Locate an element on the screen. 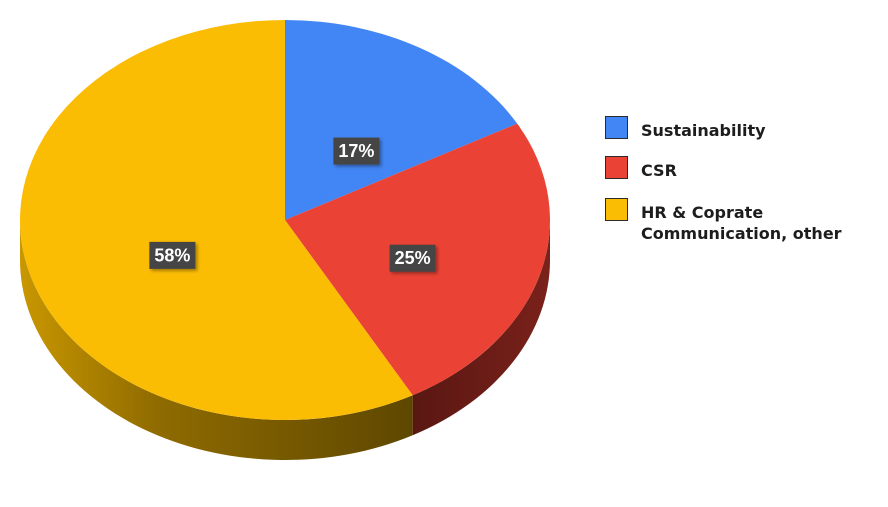 This screenshot has height=507, width=888. pie-side-csr is located at coordinates (481, 328).